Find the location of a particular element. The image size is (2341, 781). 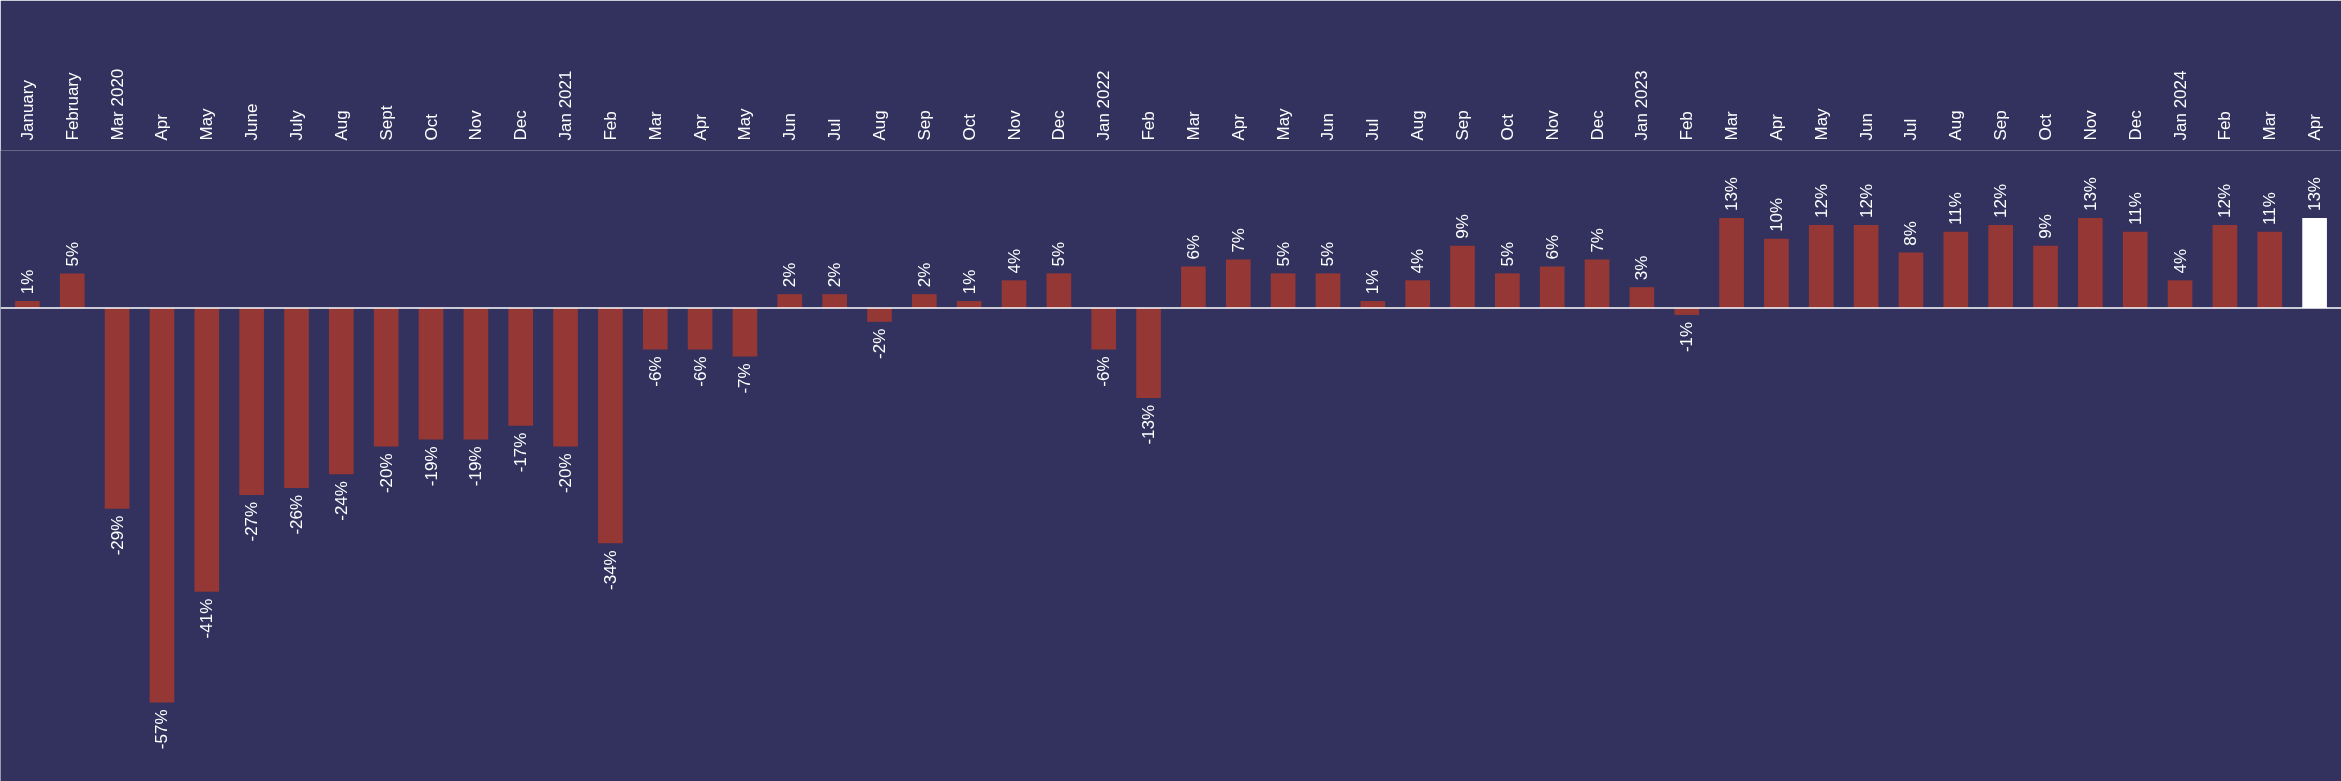

data-label: 12% is located at coordinates (1866, 200).